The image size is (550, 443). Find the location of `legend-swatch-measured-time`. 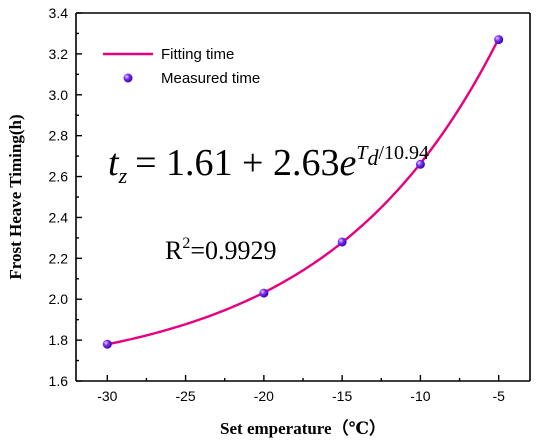

legend-swatch-measured-time is located at coordinates (128, 78).